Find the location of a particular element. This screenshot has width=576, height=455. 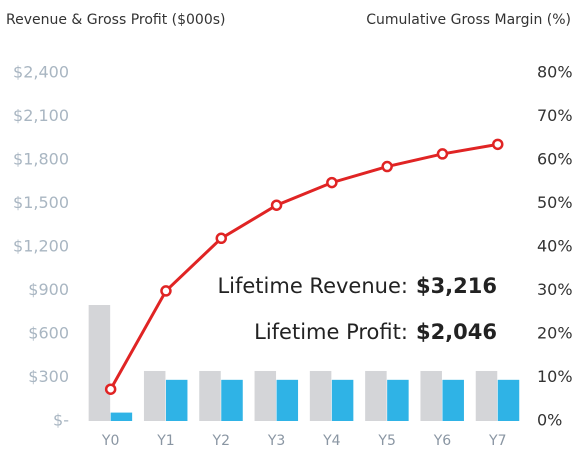

y2-tick-label: 60% is located at coordinates (555, 159).